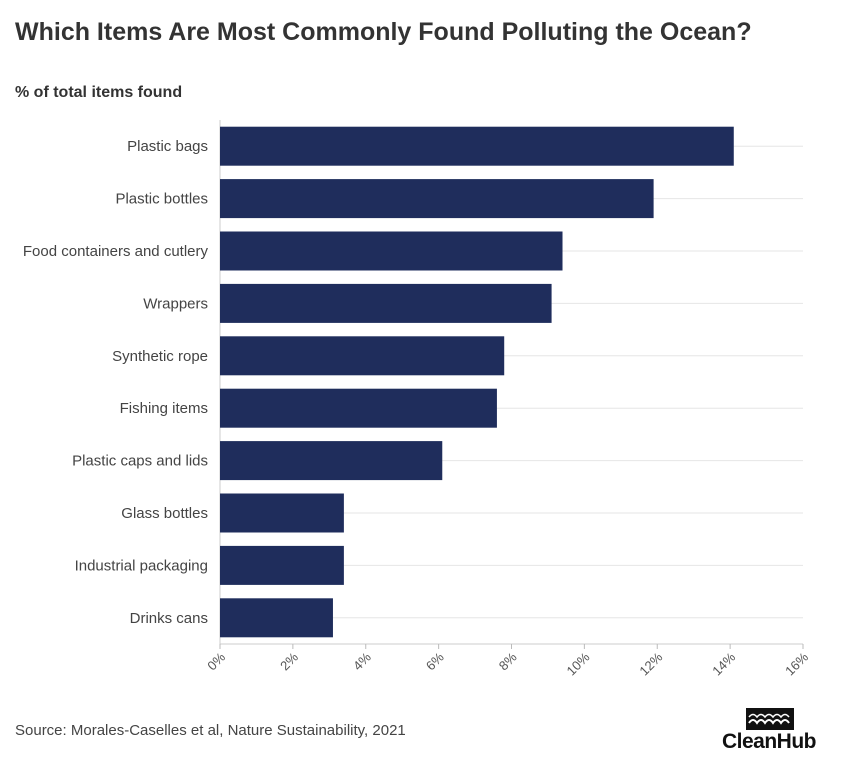 Image resolution: width=852 pixels, height=771 pixels. Describe the element at coordinates (508, 661) in the screenshot. I see `x-tick-label: 8%` at that location.